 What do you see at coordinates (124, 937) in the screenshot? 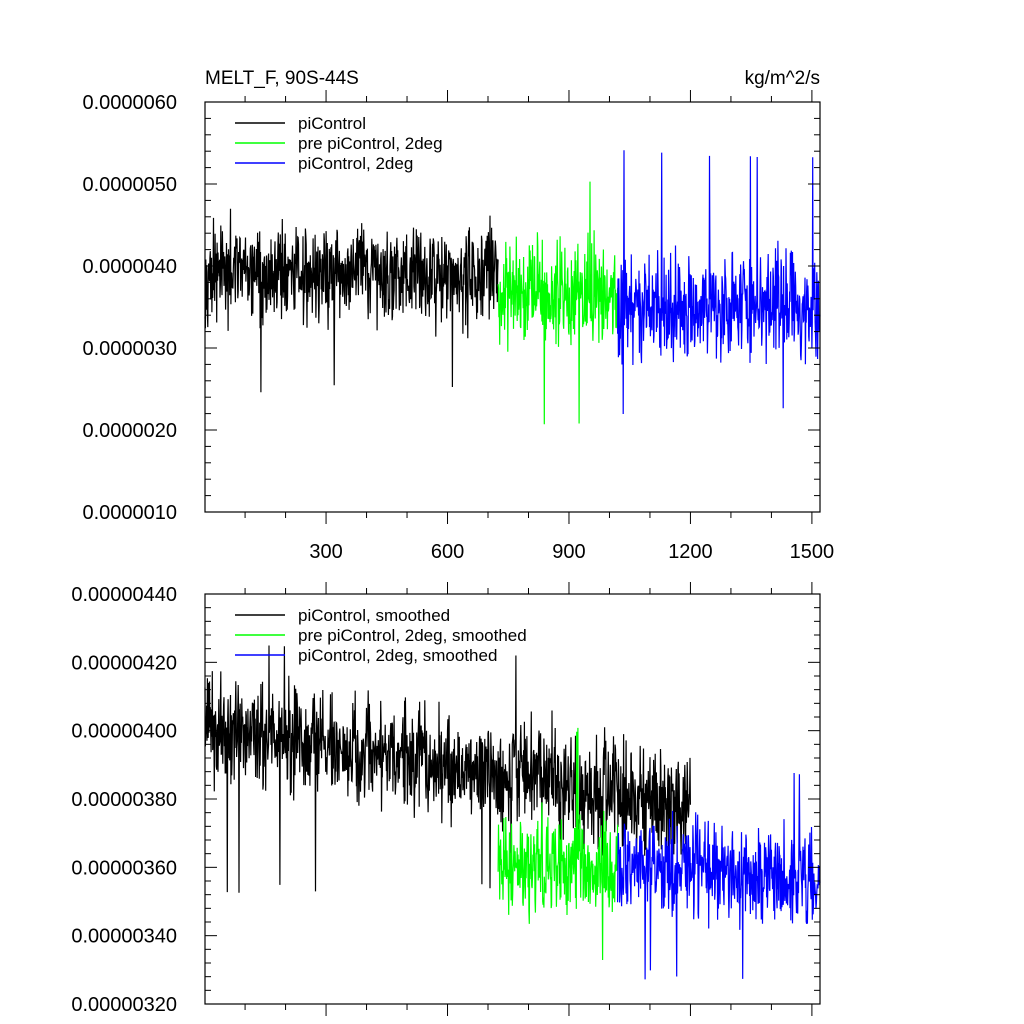
I see `y-tick-label: 0.00000340` at bounding box center [124, 937].